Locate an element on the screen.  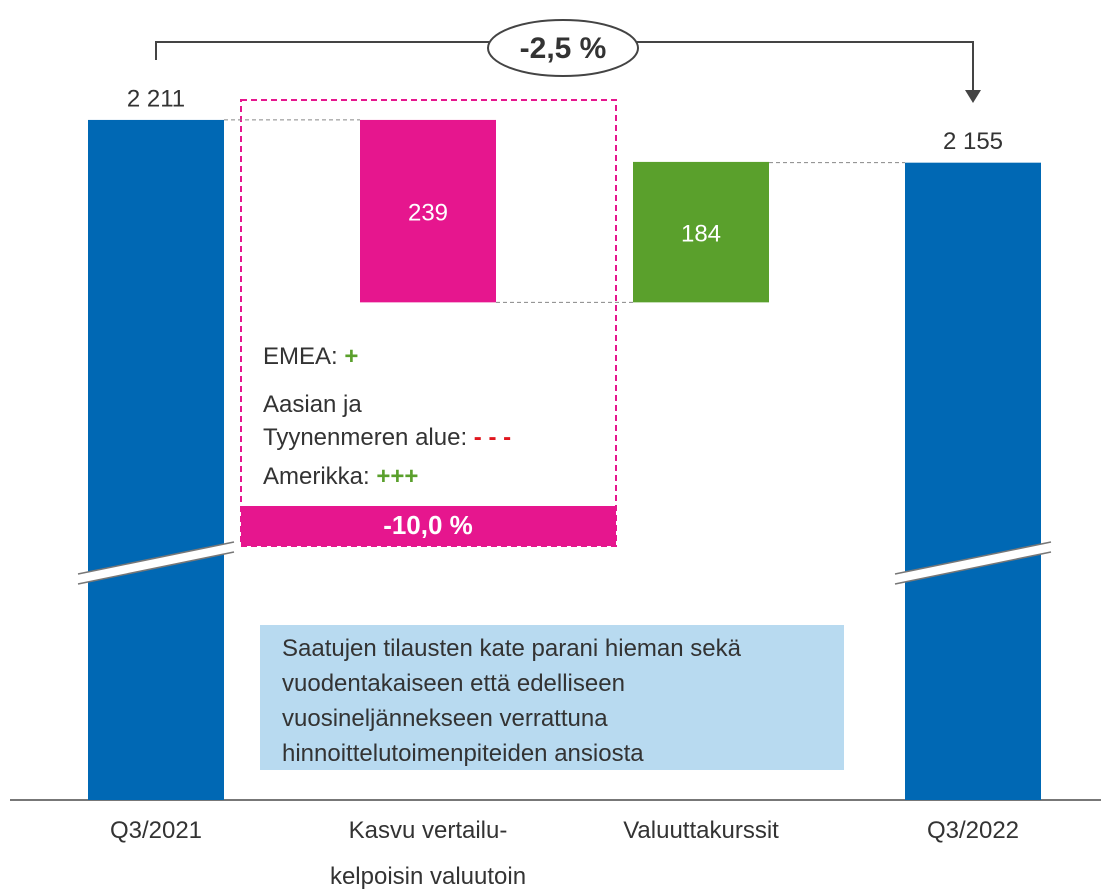
region-change: -10,0 % is located at coordinates (428, 525).